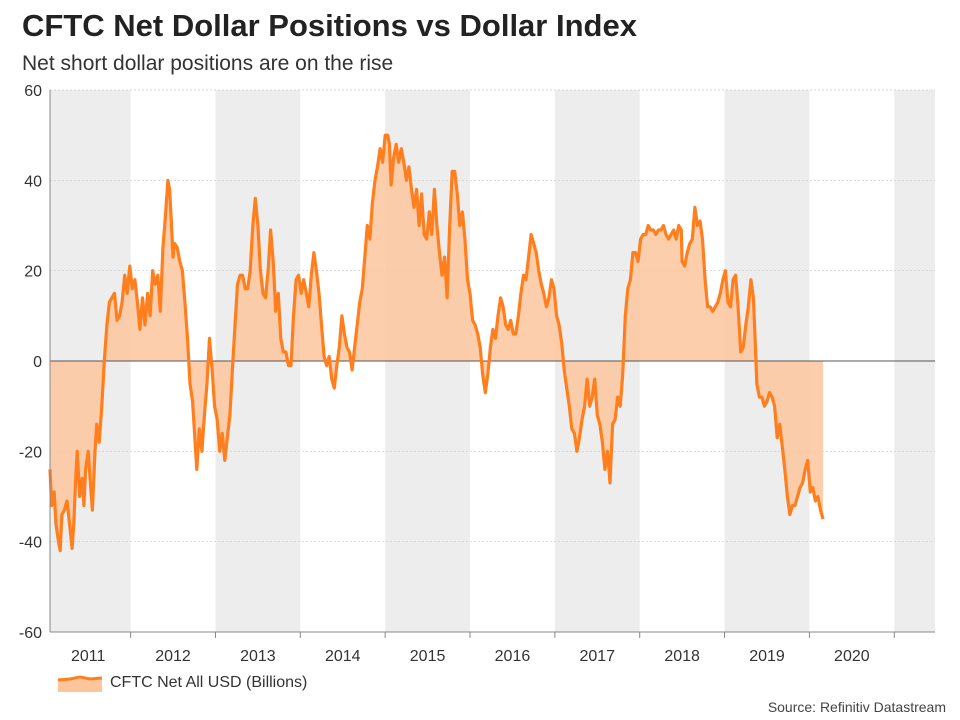 The image size is (960, 720). I want to click on x-tick-label: 2014, so click(343, 656).